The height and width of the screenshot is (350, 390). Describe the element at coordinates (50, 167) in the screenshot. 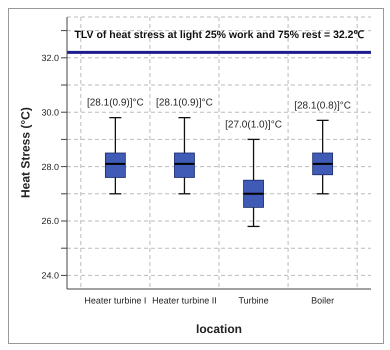

I see `y-tick-label: 28.0` at that location.